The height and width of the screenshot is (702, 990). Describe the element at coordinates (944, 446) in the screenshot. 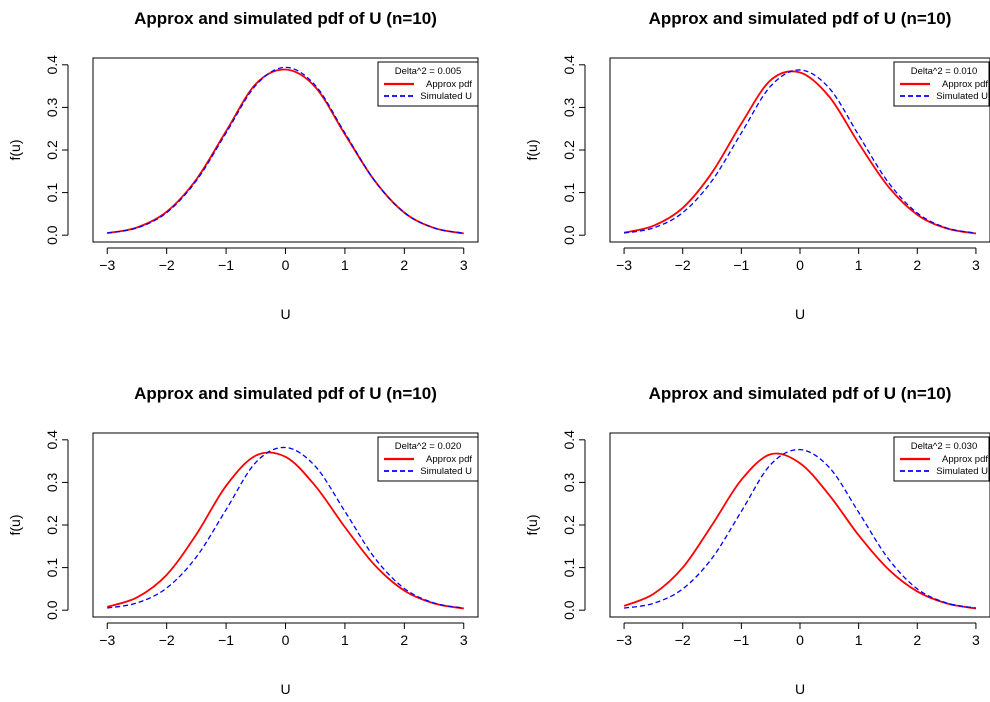

I see `legend-heading: Delta^2 = 0.030` at that location.